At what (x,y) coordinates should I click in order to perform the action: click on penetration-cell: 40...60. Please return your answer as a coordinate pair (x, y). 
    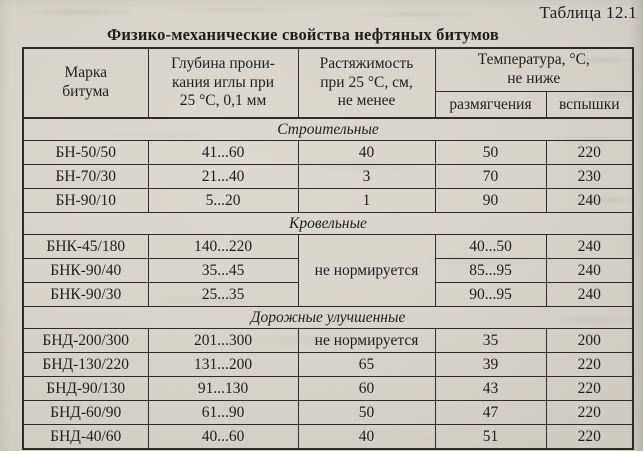
    Looking at the image, I should click on (223, 437).